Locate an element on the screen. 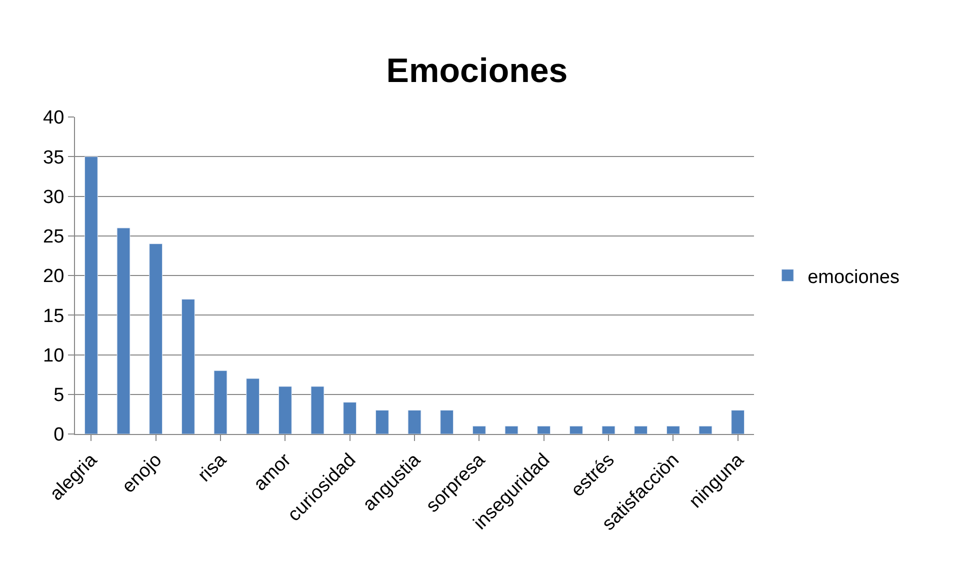  y-tick-label: 0 is located at coordinates (59, 435).